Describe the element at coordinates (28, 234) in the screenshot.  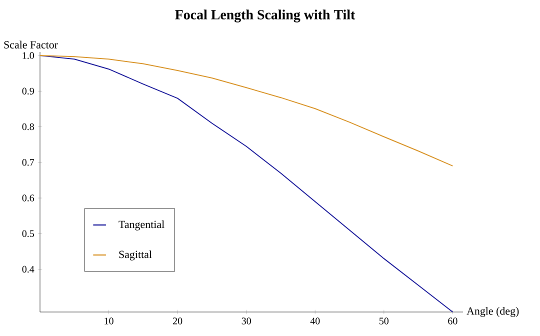
I see `y-tick-label: 0.5` at that location.